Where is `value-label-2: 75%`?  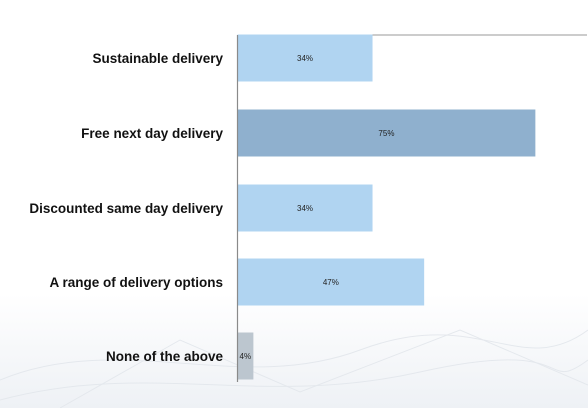
value-label-2: 75% is located at coordinates (386, 133).